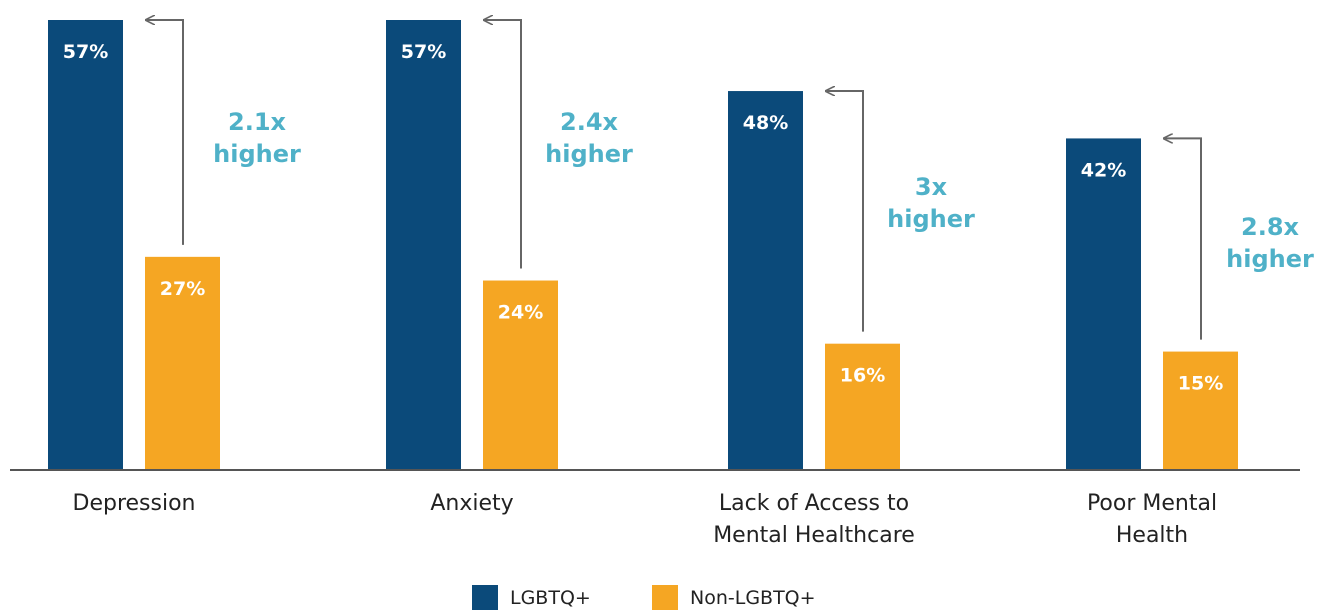 The height and width of the screenshot is (610, 1324). Describe the element at coordinates (471, 503) in the screenshot. I see `category-label: Anxiety` at that location.